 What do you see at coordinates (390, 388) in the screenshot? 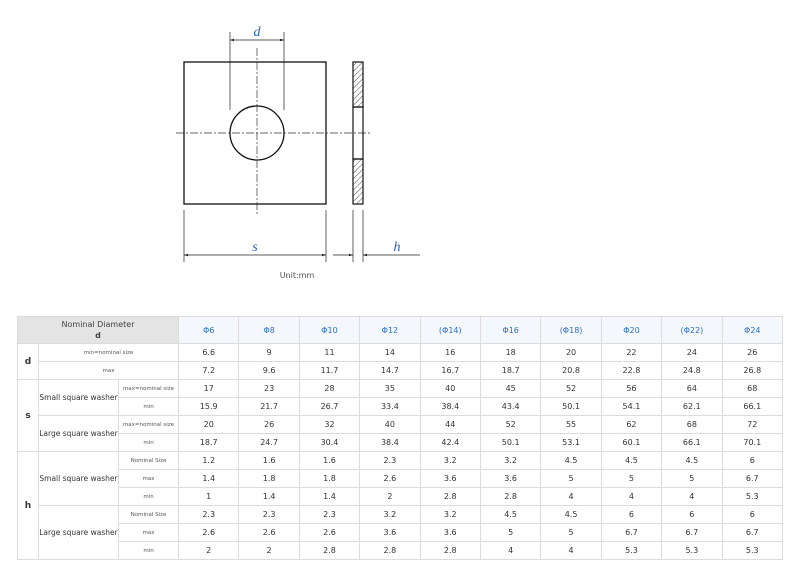
I see `value-cell: 35` at bounding box center [390, 388].